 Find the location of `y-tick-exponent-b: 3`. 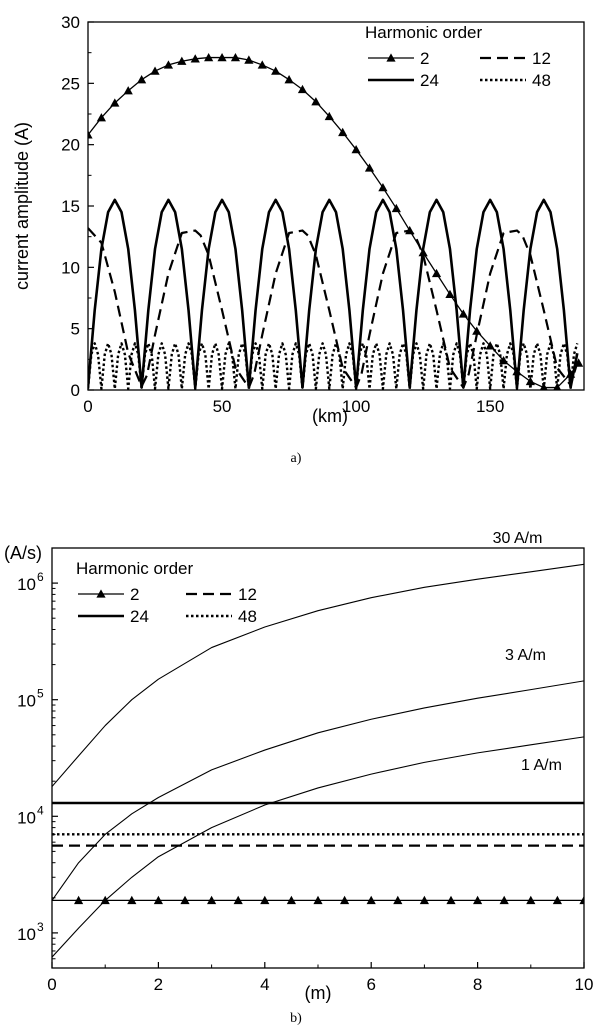

y-tick-exponent-b: 3 is located at coordinates (40, 927).